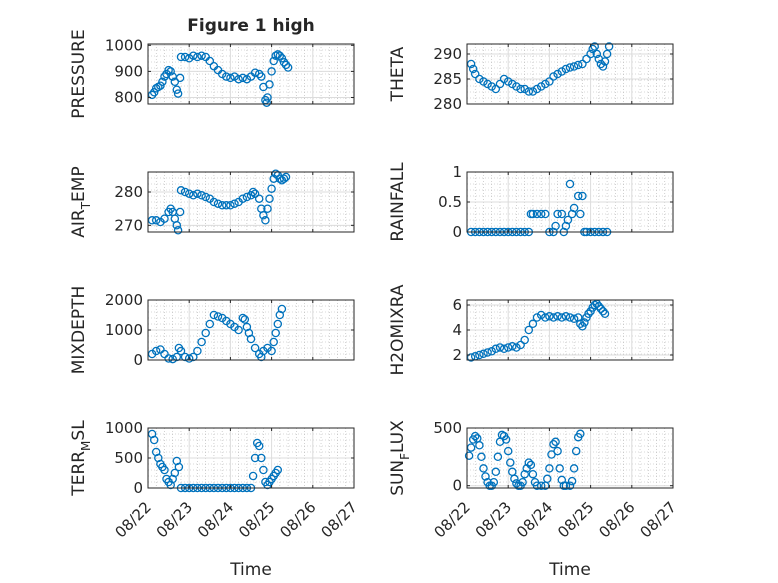  What do you see at coordinates (447, 79) in the screenshot?
I see `y-tick-label: 285` at bounding box center [447, 79].